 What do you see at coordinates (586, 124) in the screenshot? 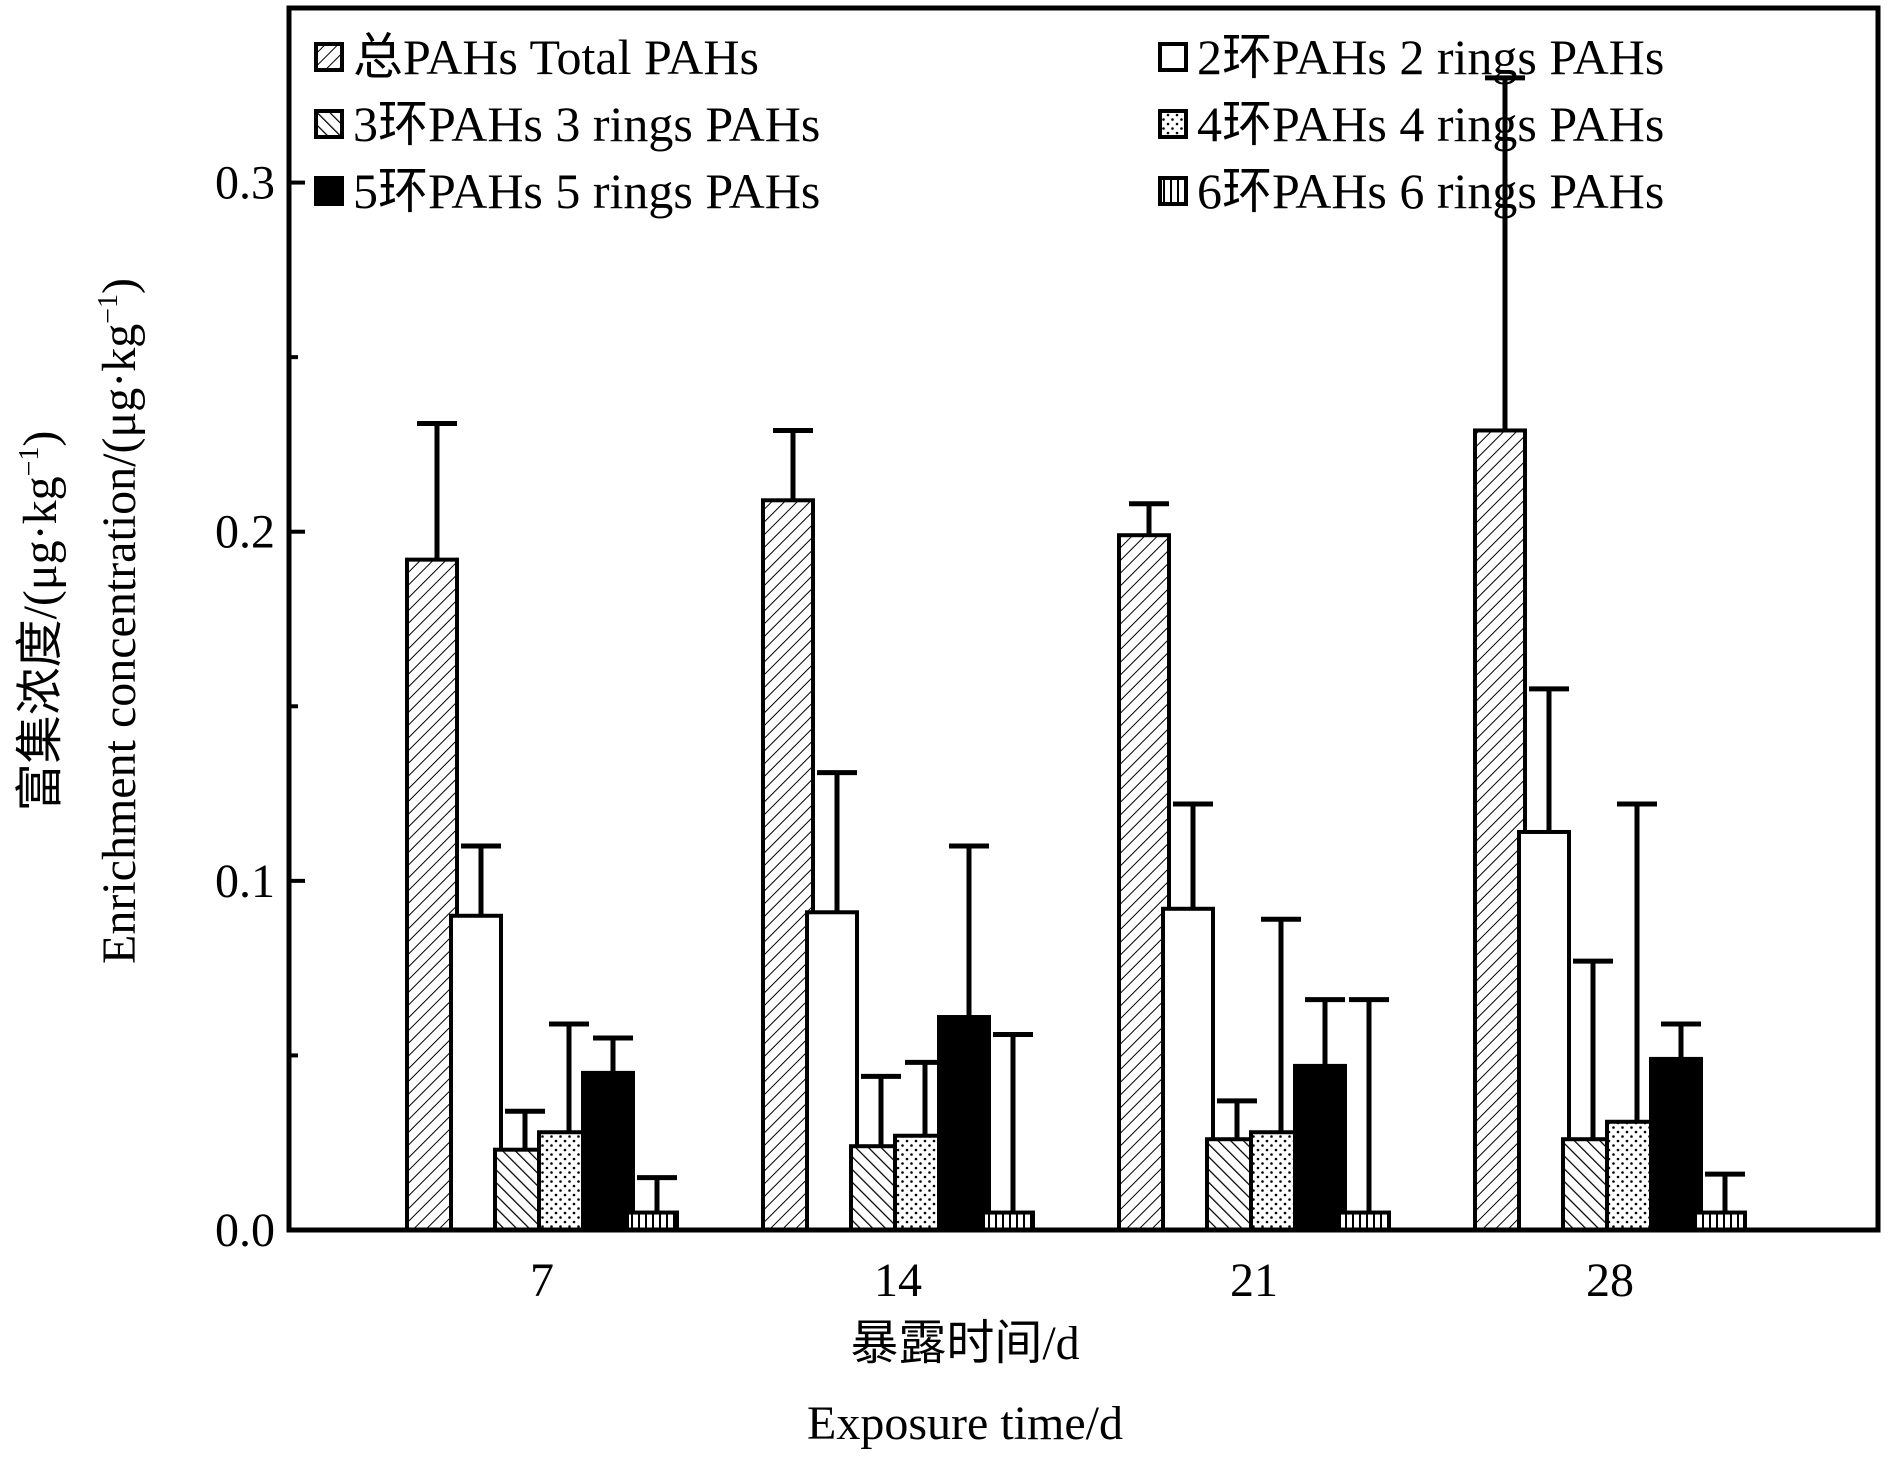
I see `legend-label-series3: 3环PAHs 3 rings PAHs` at bounding box center [586, 124].